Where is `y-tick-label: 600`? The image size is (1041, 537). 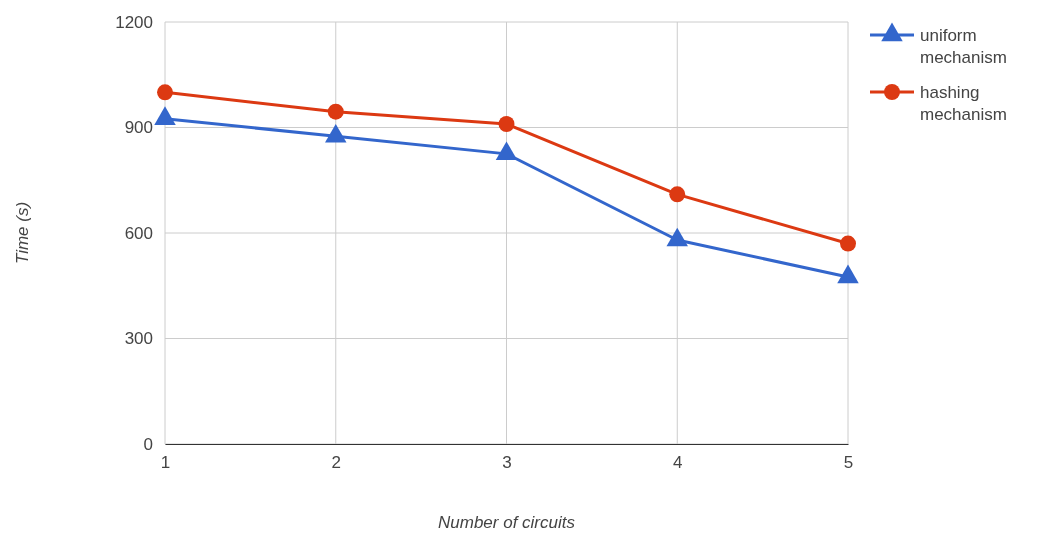
y-tick-label: 600 is located at coordinates (138, 233).